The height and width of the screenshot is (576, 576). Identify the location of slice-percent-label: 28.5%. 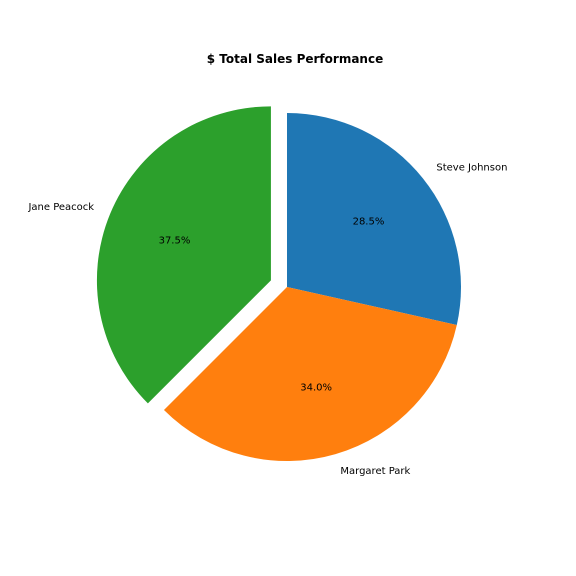
(369, 222).